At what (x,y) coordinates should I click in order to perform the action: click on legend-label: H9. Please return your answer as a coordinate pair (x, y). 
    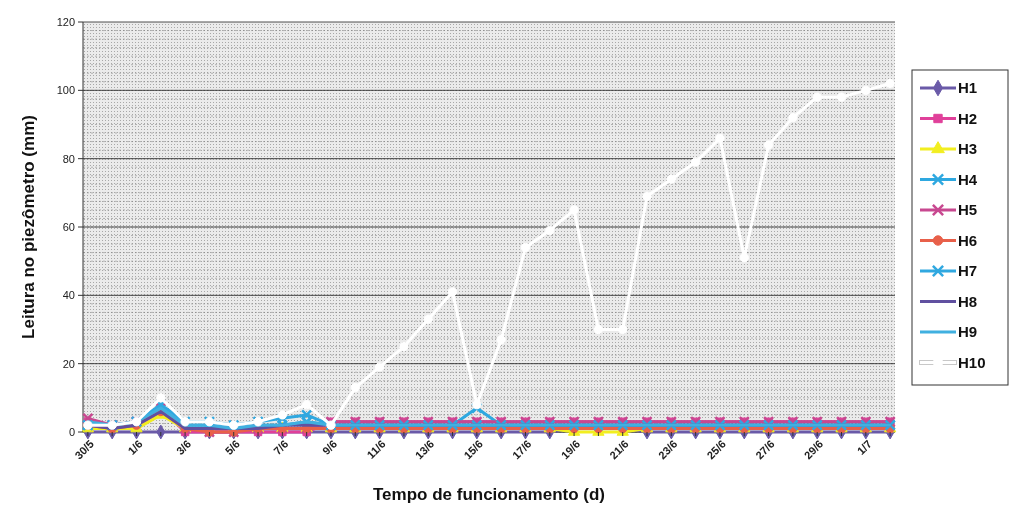
    Looking at the image, I should click on (968, 332).